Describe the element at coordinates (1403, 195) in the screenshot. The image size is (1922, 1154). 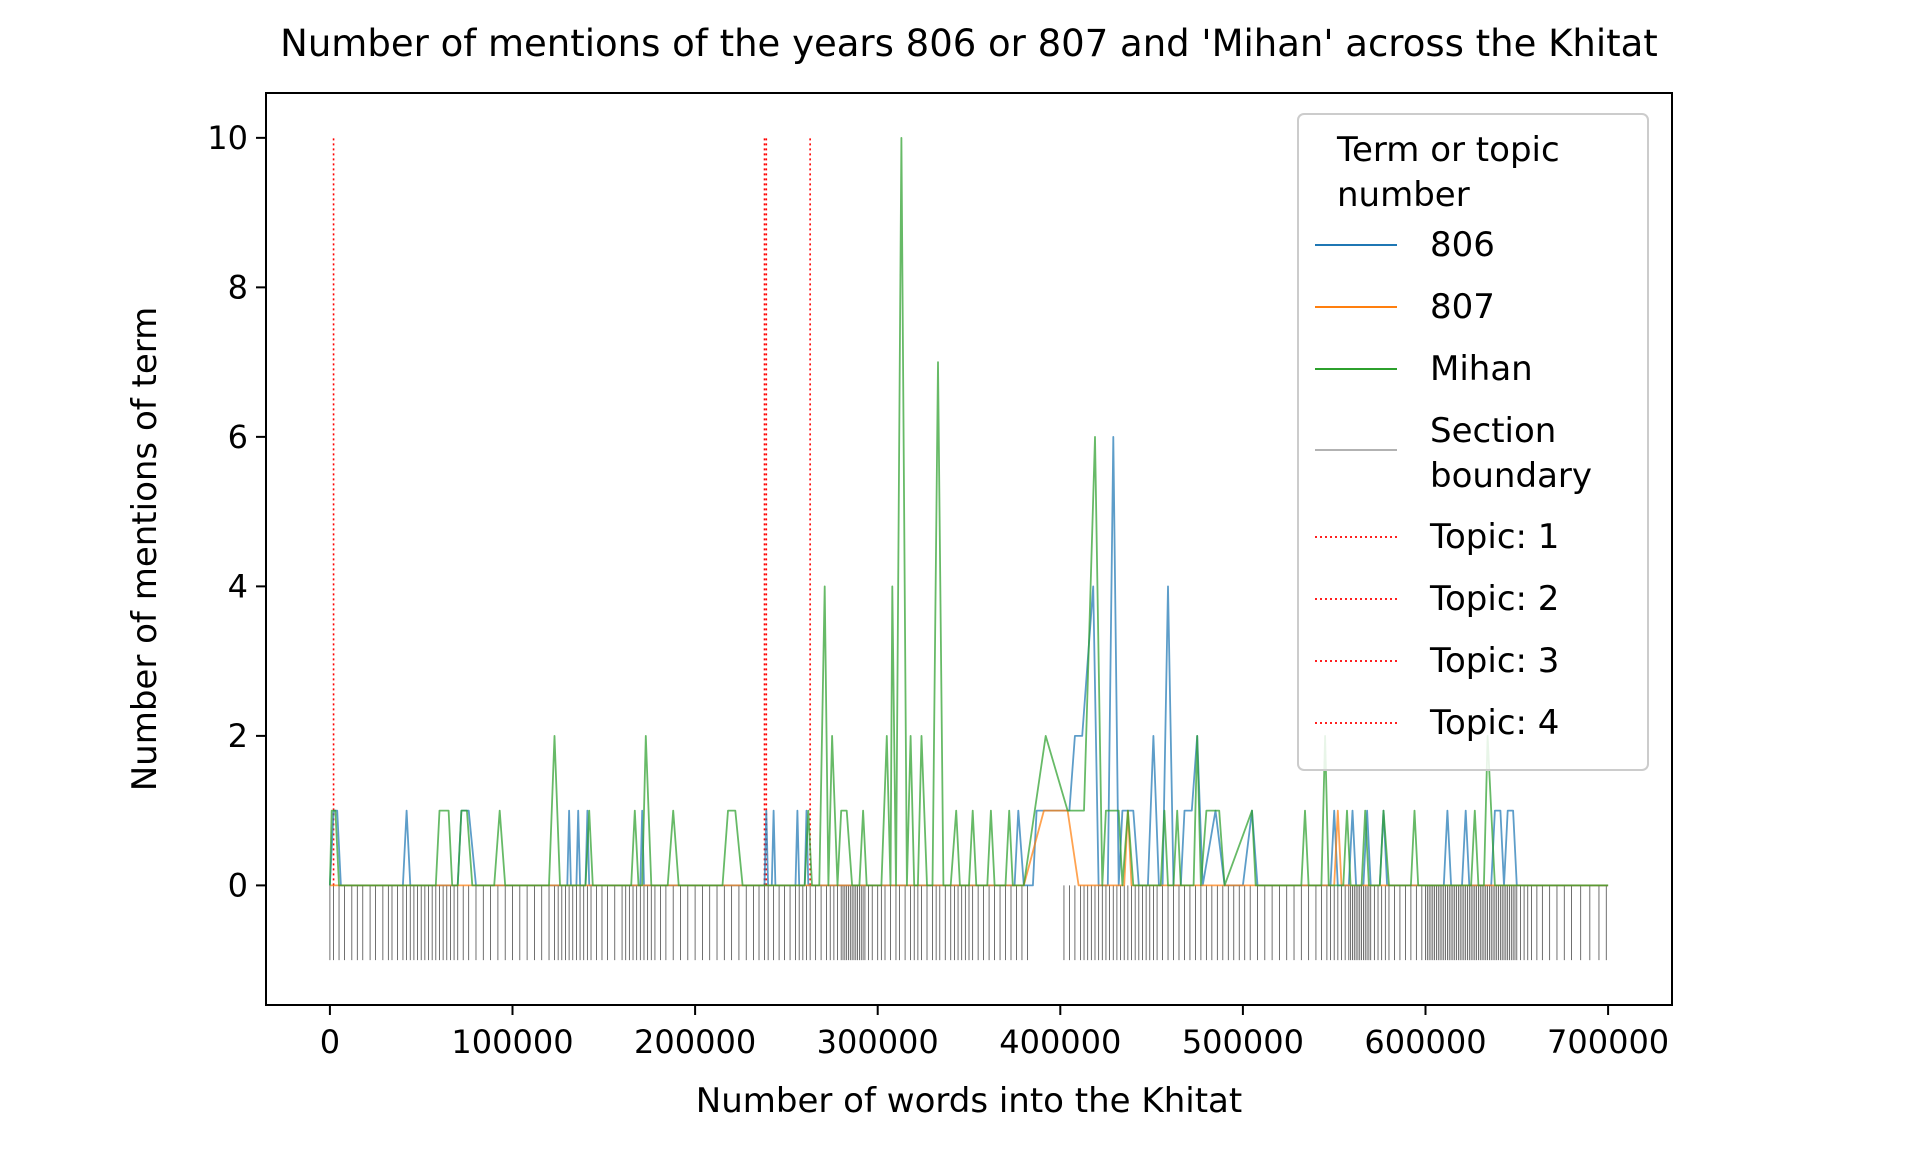
I see `legend-title-line-2: number` at that location.